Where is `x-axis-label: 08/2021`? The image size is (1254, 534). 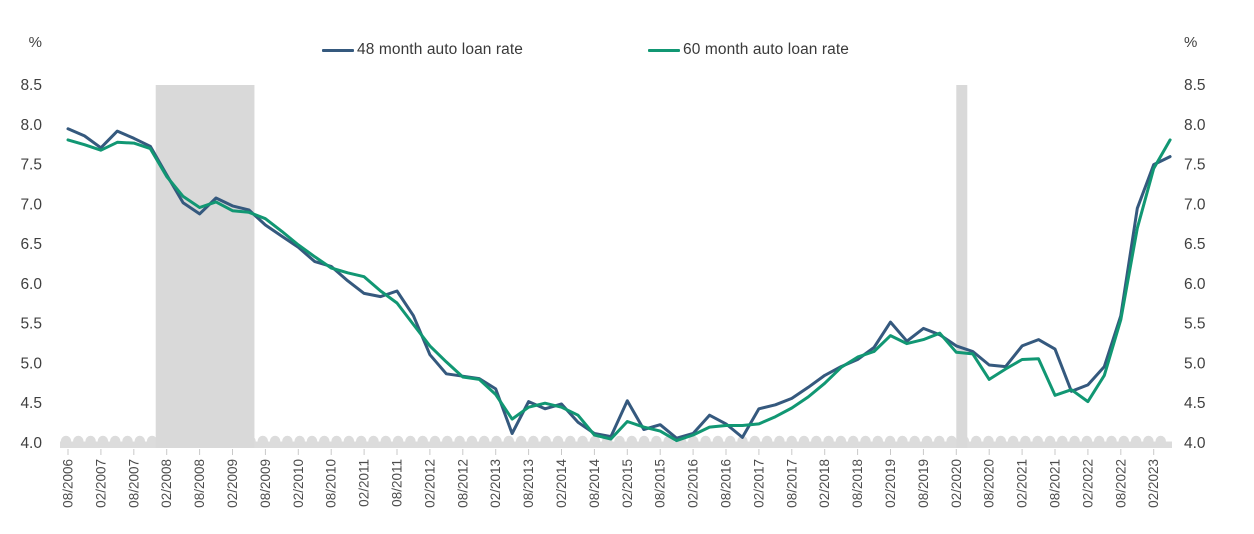 x-axis-label: 08/2021 is located at coordinates (1055, 483).